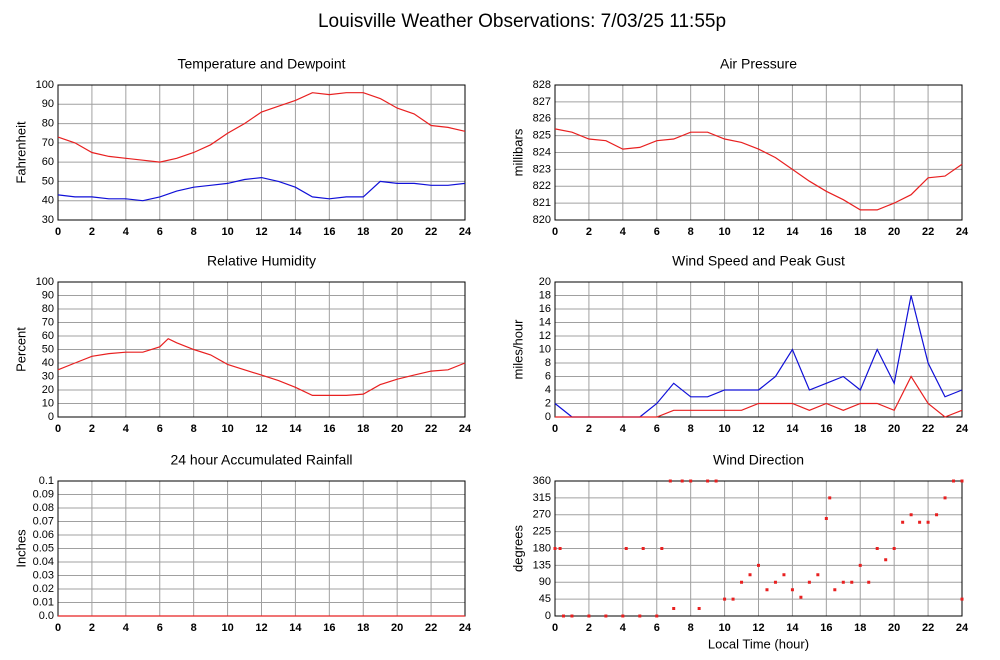 Image resolution: width=1000 pixels, height=660 pixels. Describe the element at coordinates (48, 322) in the screenshot. I see `y-tick-label: 70` at that location.